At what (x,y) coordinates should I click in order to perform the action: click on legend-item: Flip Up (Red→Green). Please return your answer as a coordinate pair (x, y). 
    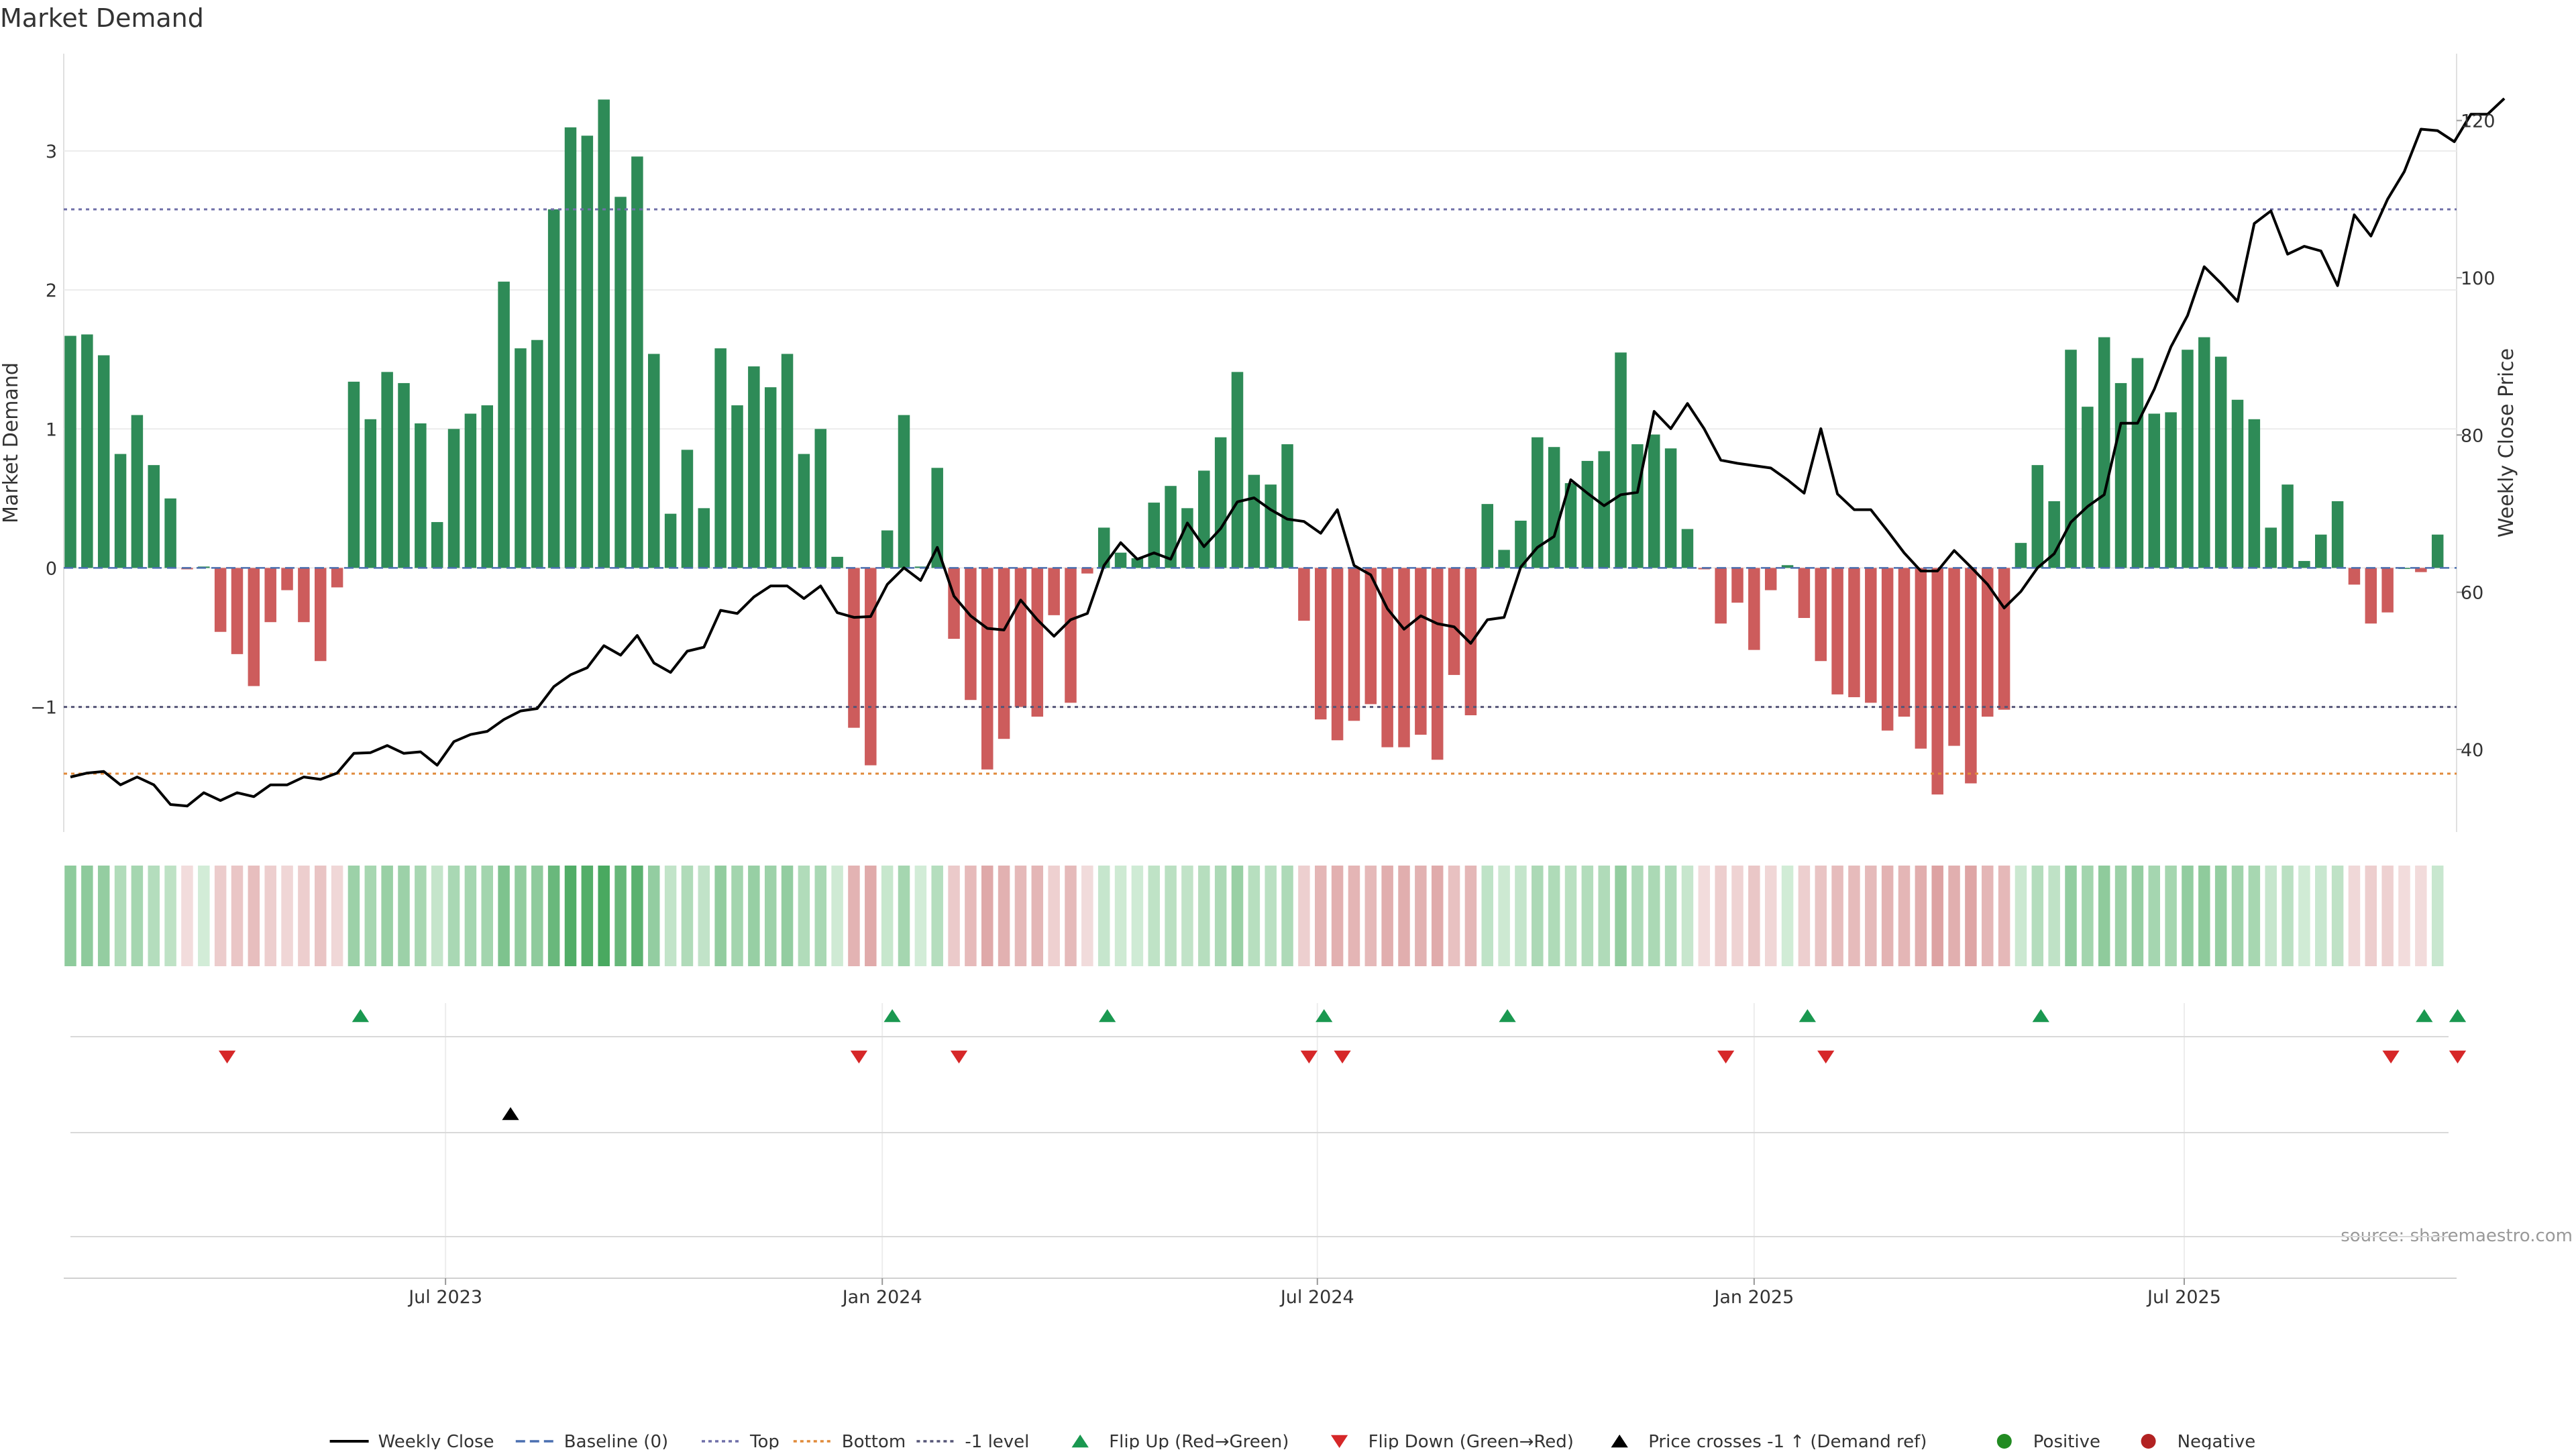
    Looking at the image, I should click on (1180, 1442).